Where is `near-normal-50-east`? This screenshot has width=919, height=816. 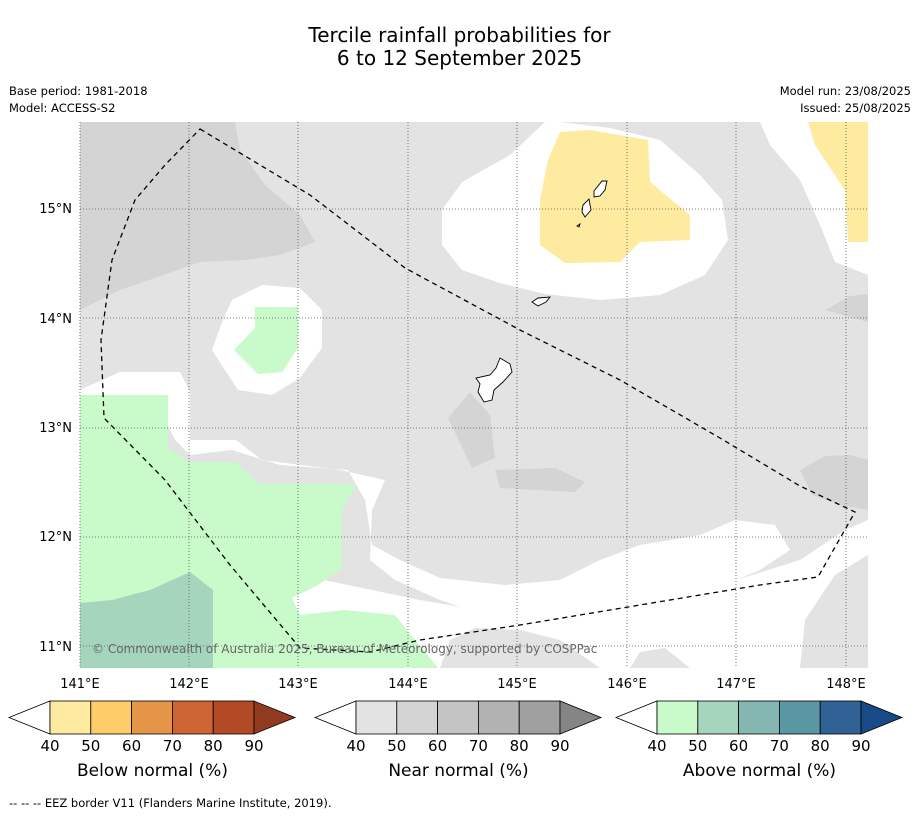 near-normal-50-east is located at coordinates (834, 482).